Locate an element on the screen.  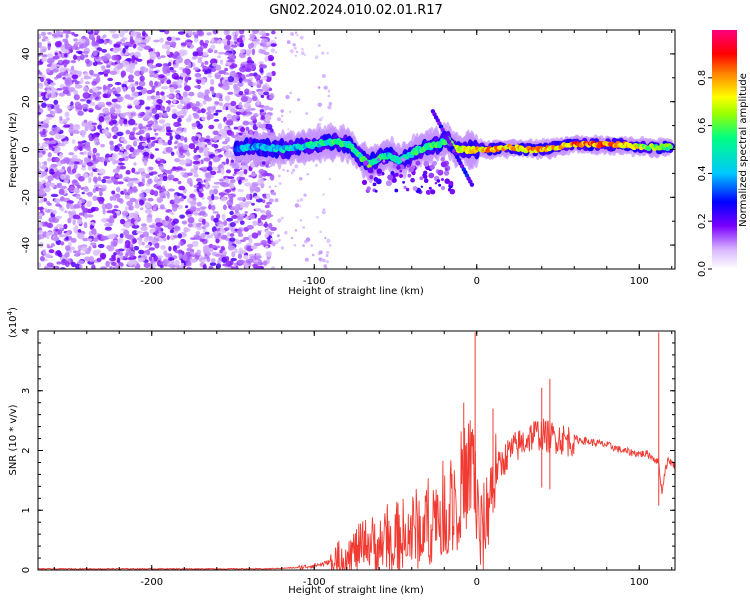
y-tick-label: 2 is located at coordinates (26, 450).